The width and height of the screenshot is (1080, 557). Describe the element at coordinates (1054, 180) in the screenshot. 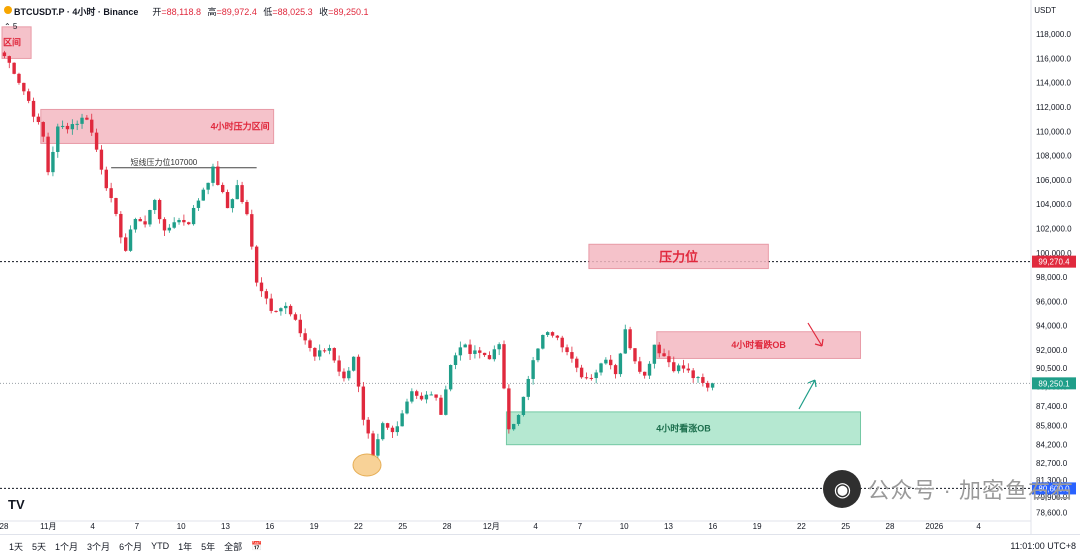

I see `y-tick-label: 106,000.0` at that location.